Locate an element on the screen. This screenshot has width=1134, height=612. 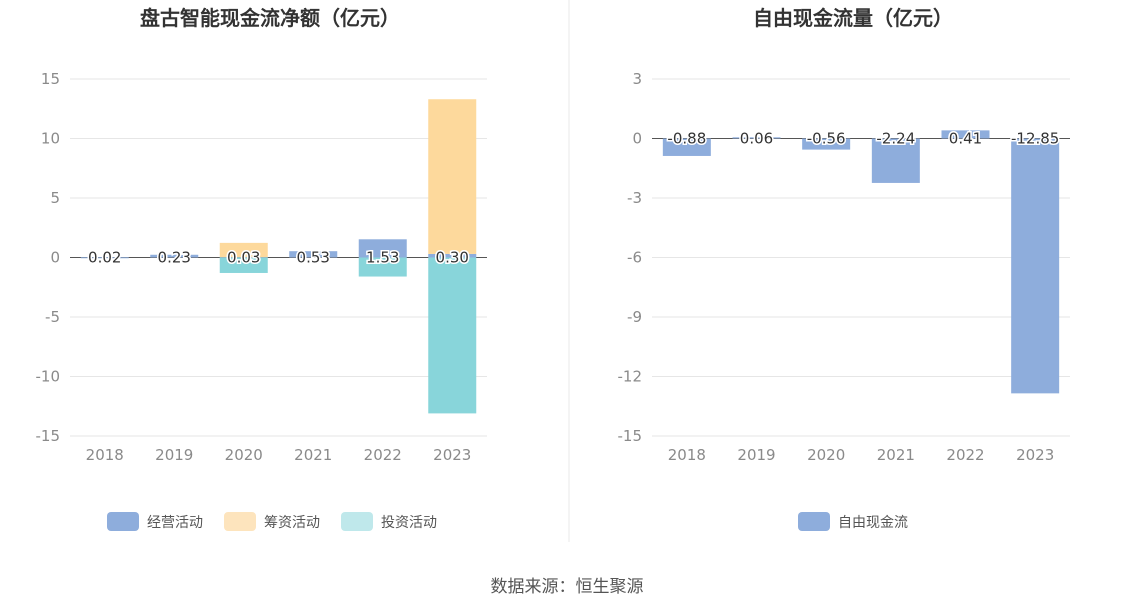
chart-1-xtick-label: 2021 is located at coordinates (896, 455).